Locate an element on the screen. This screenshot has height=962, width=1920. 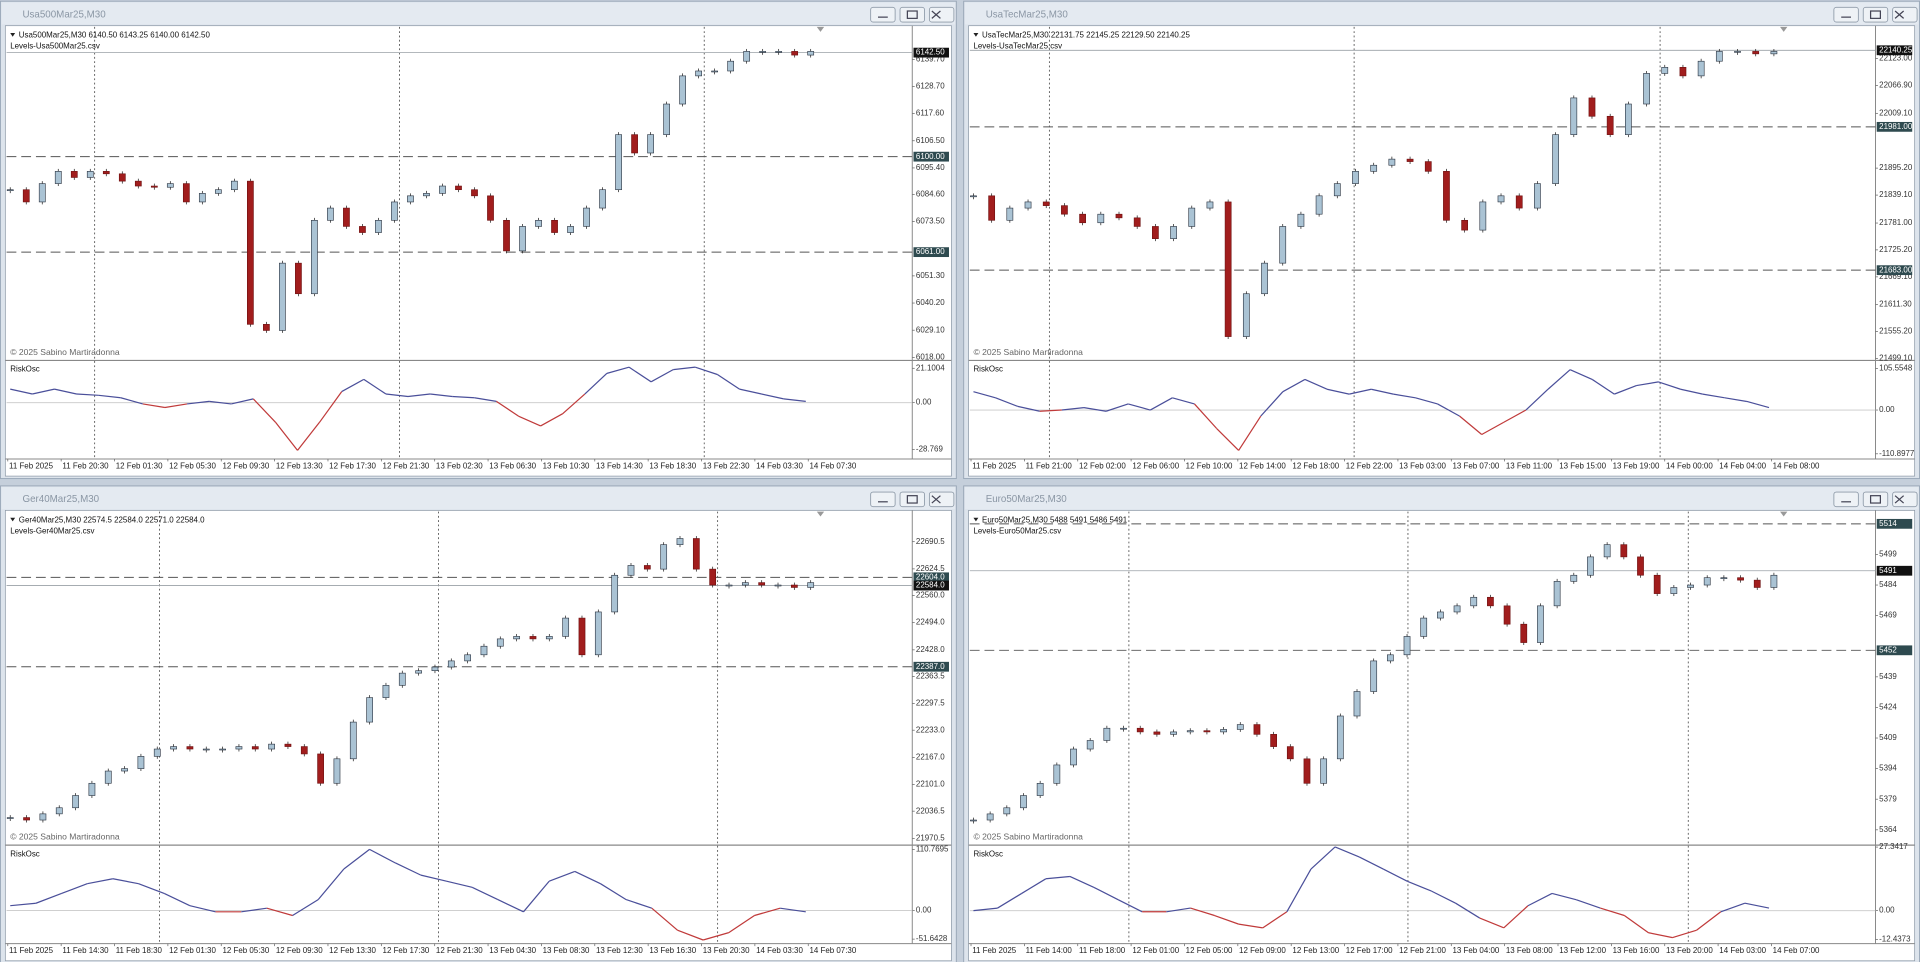
time-label: 12 Feb 21:00 is located at coordinates (1422, 950).